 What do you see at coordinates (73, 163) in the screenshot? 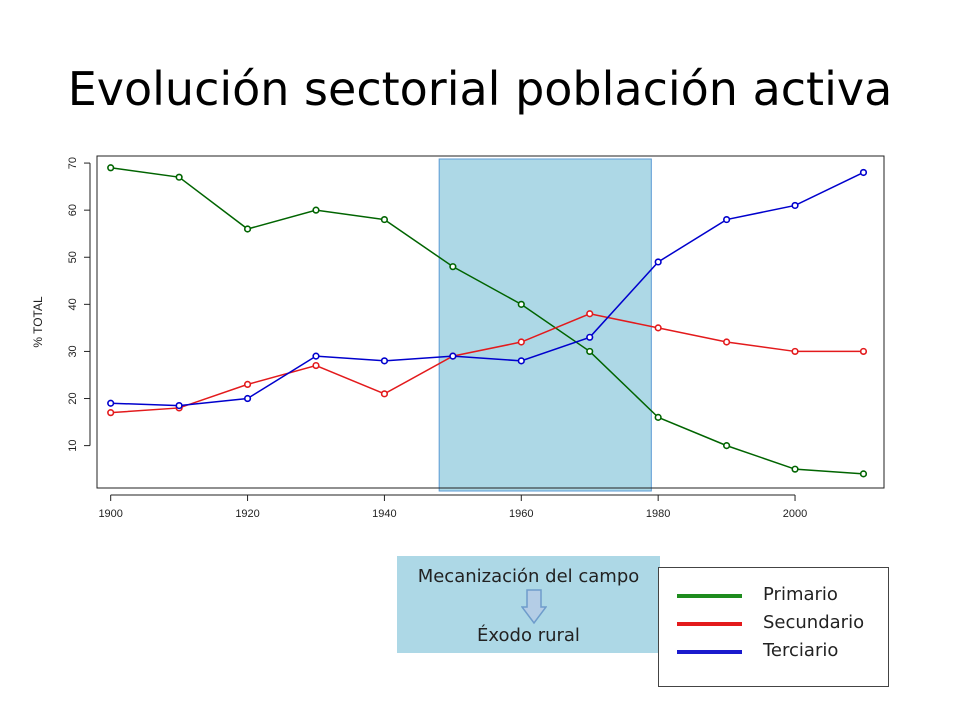
I see `y-tick-label: 70` at bounding box center [73, 163].